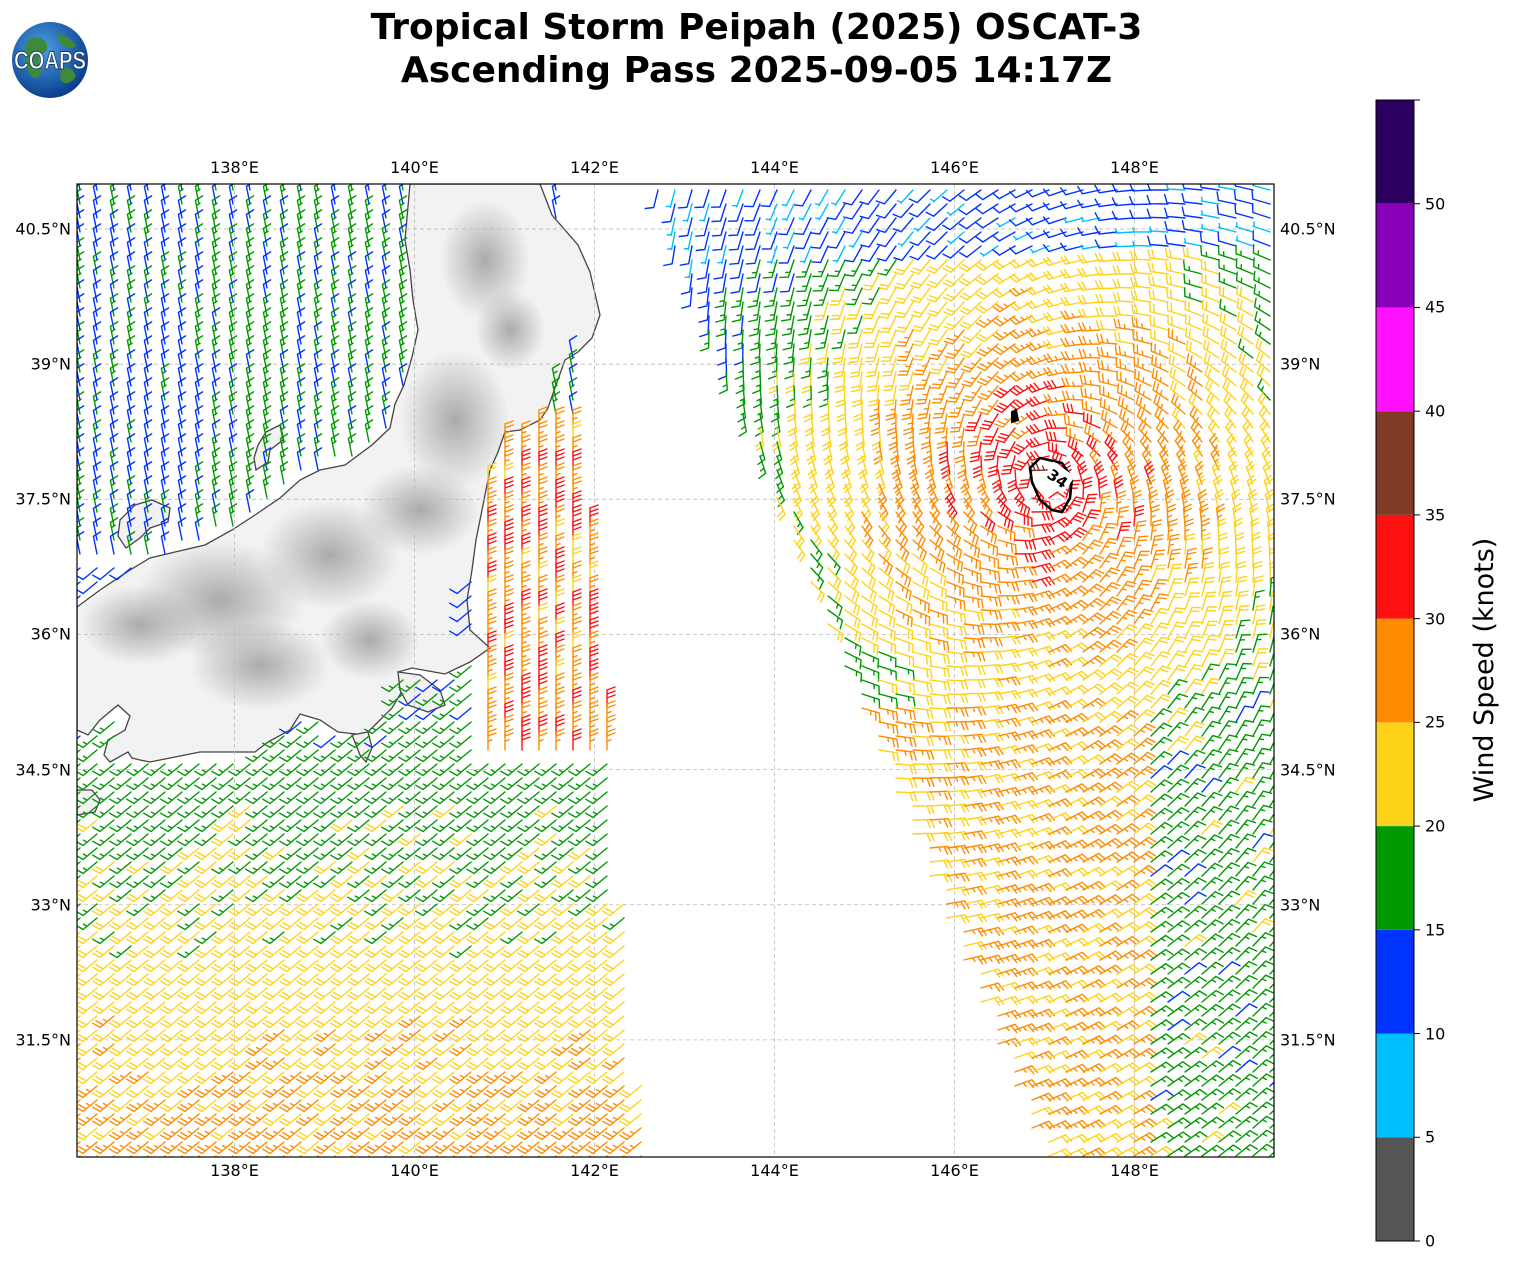 The height and width of the screenshot is (1264, 1513). What do you see at coordinates (594, 167) in the screenshot?
I see `lon-tick-label: 142°E` at bounding box center [594, 167].